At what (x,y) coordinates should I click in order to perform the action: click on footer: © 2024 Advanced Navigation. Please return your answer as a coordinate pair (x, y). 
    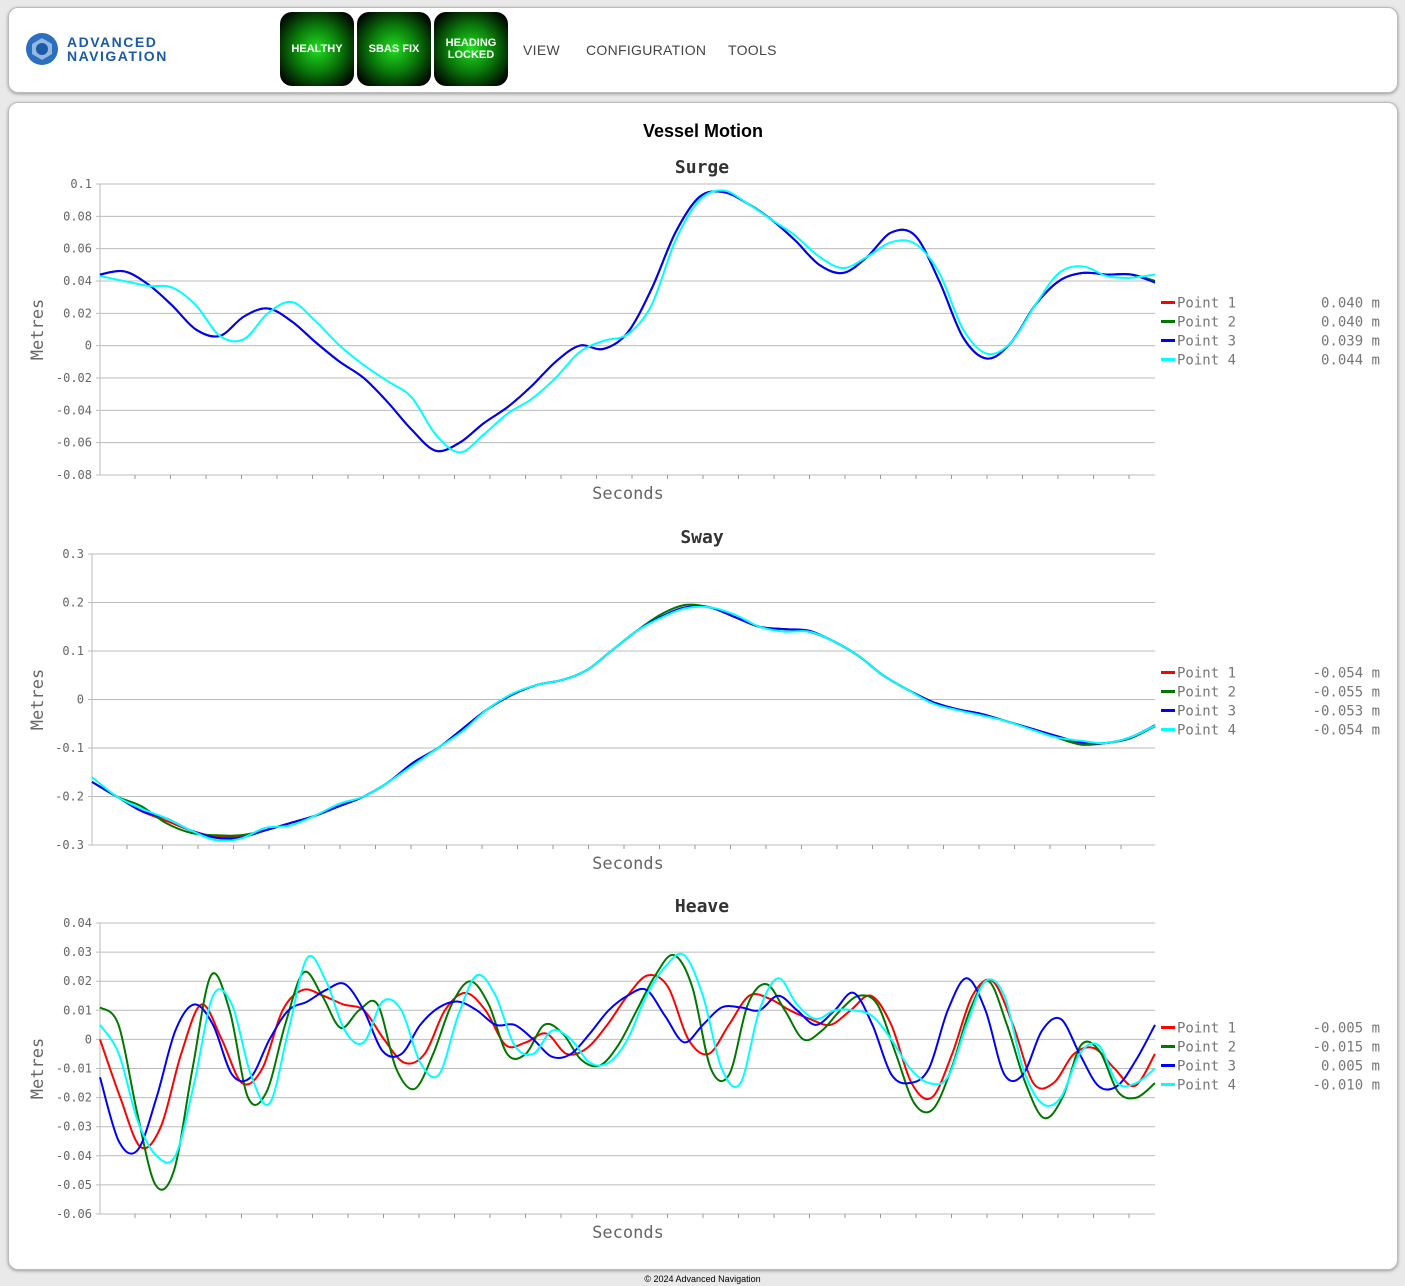
    Looking at the image, I should click on (702, 1279).